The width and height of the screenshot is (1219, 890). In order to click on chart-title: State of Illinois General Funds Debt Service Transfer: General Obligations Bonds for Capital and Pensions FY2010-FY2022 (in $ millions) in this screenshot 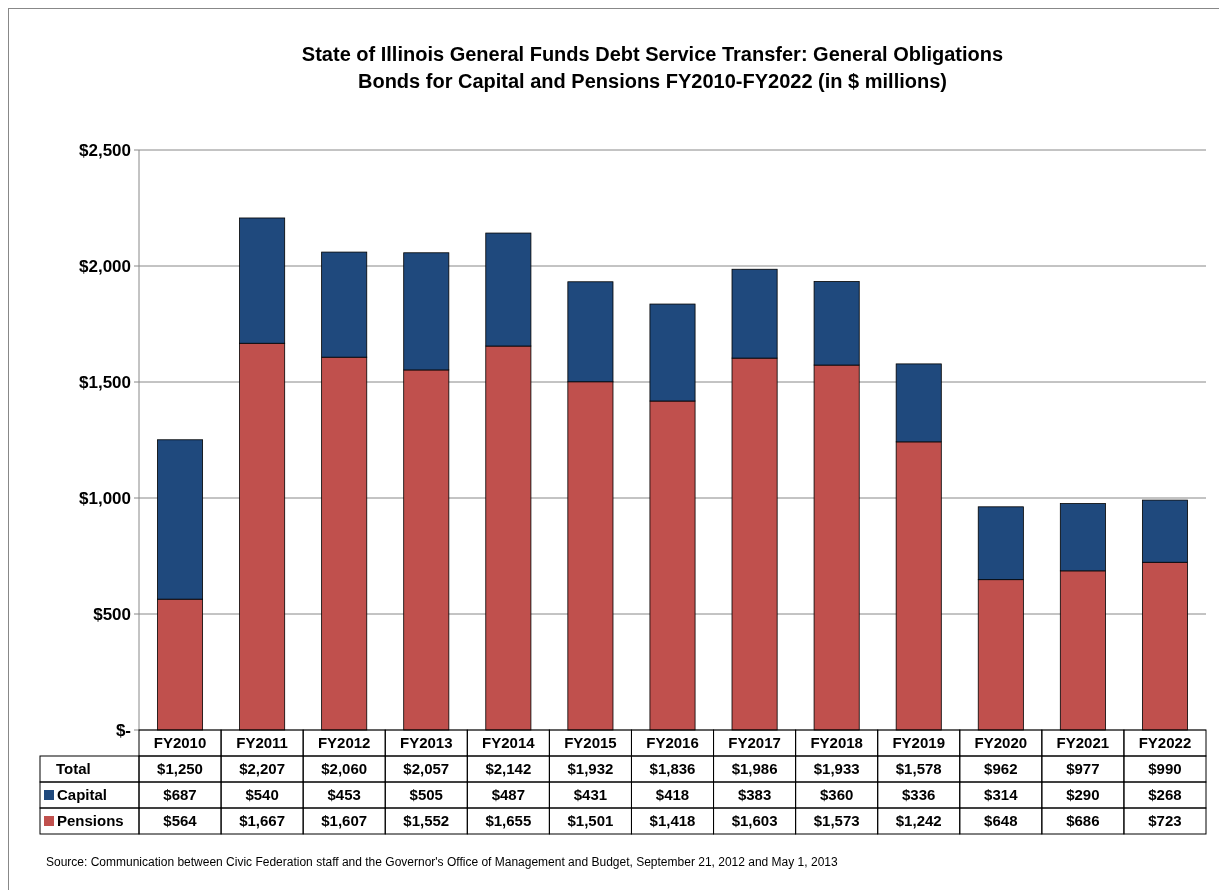, I will do `click(652, 67)`.